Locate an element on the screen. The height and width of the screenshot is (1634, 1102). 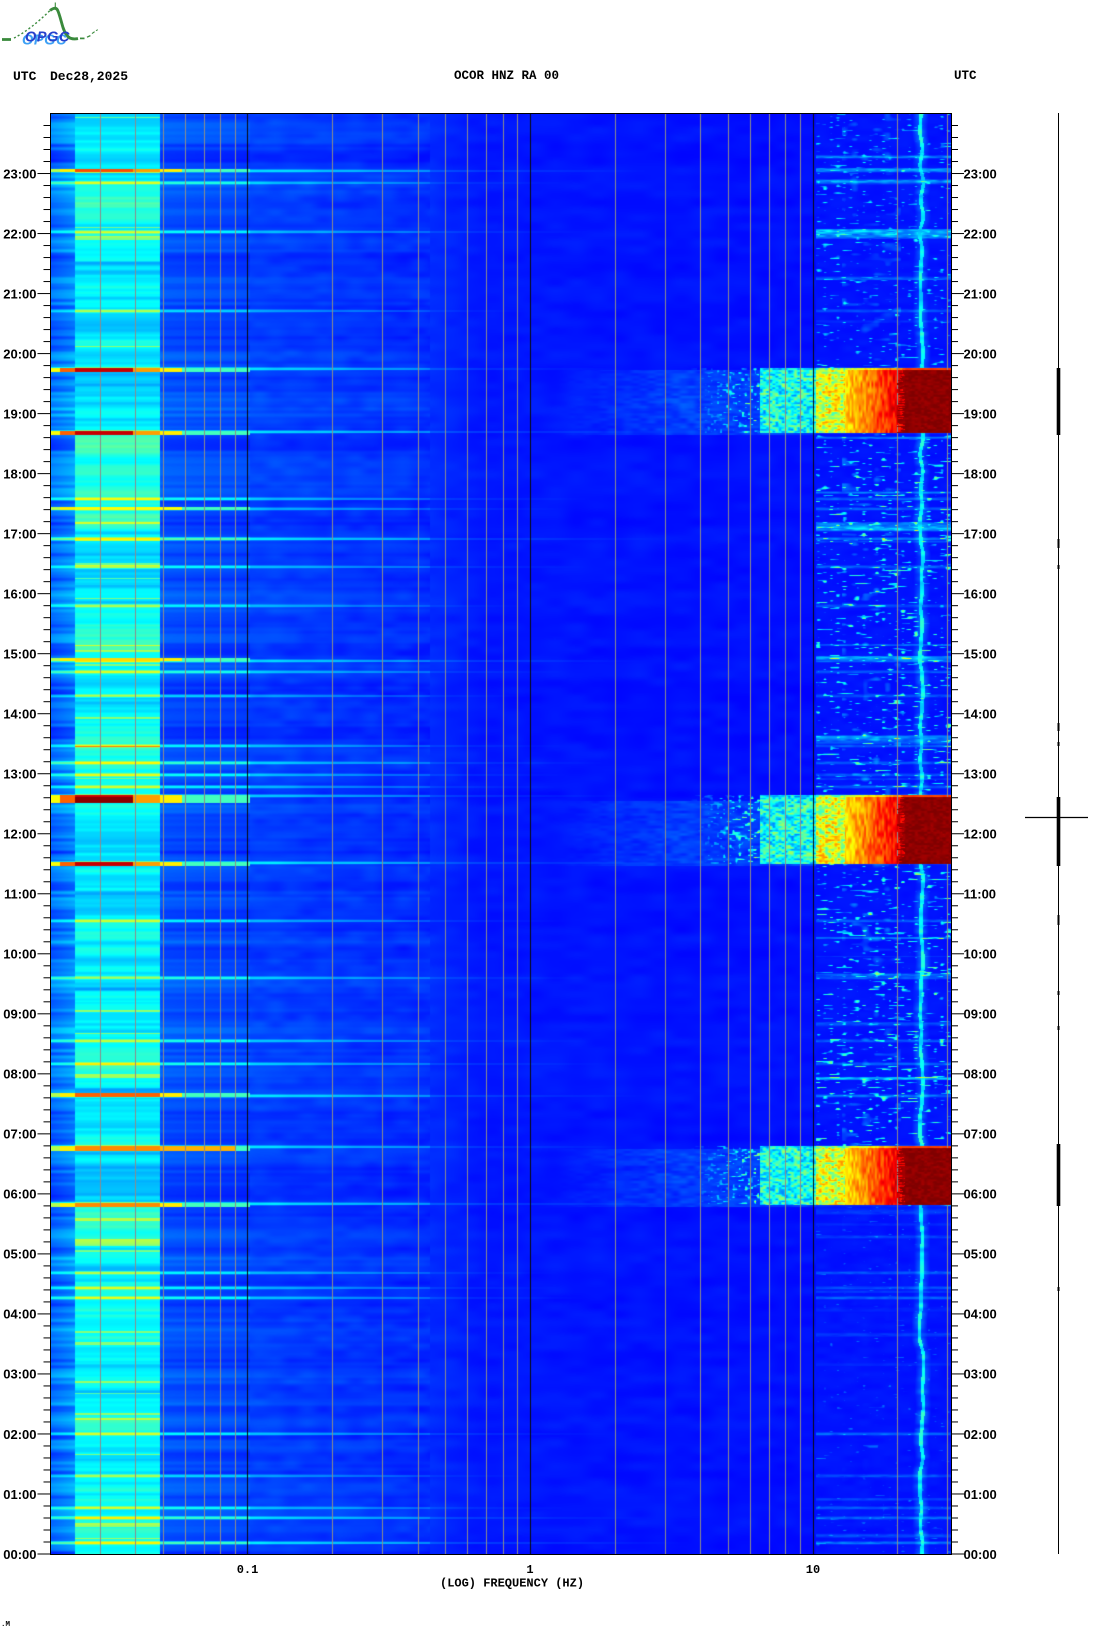
svg-text: OCOR HNZ RA 00 is located at coordinates (506, 76).